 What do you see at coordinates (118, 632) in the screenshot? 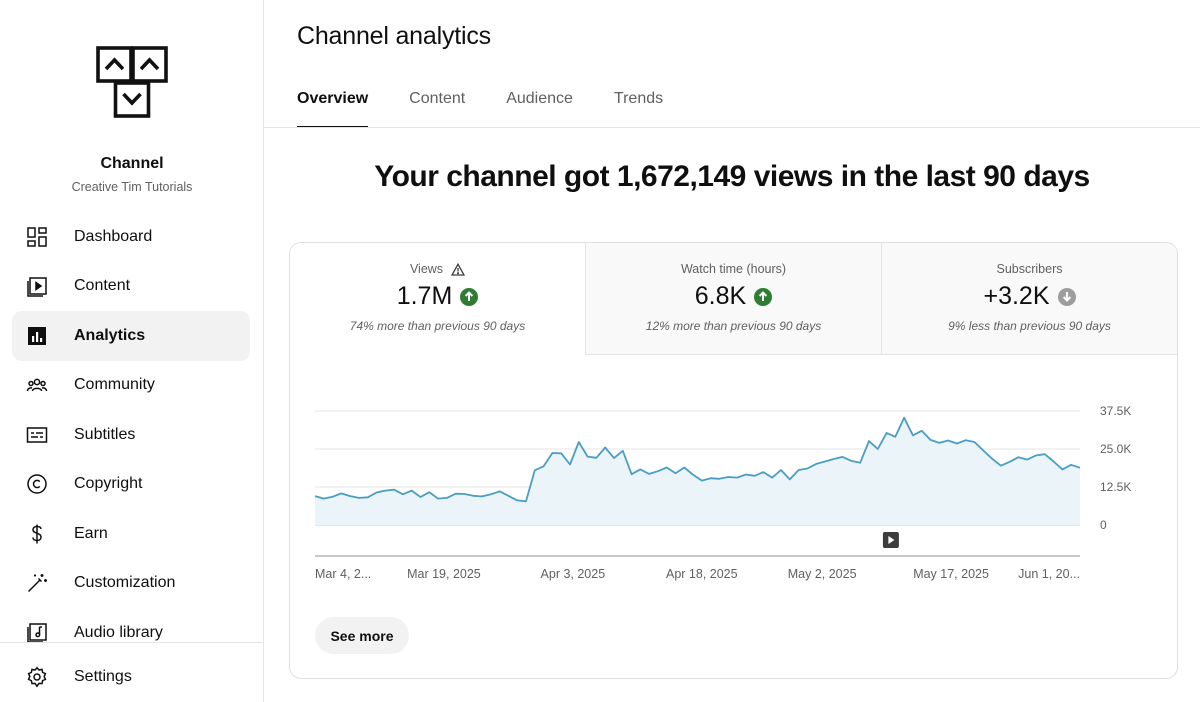
I see `sidebar-item-label: Audio library` at bounding box center [118, 632].